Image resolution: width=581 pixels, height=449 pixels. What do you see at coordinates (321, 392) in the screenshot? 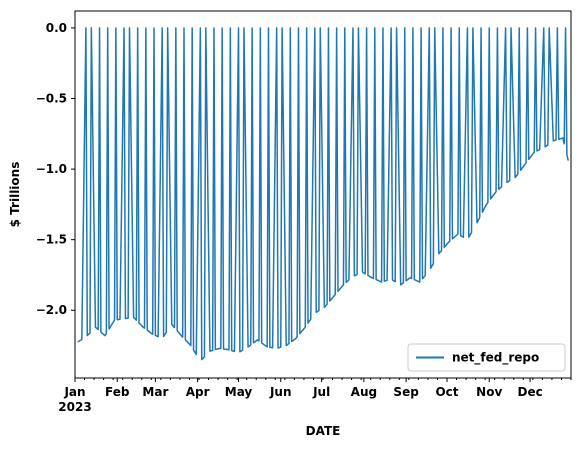
I see `x-tick-label: Jul` at bounding box center [321, 392].